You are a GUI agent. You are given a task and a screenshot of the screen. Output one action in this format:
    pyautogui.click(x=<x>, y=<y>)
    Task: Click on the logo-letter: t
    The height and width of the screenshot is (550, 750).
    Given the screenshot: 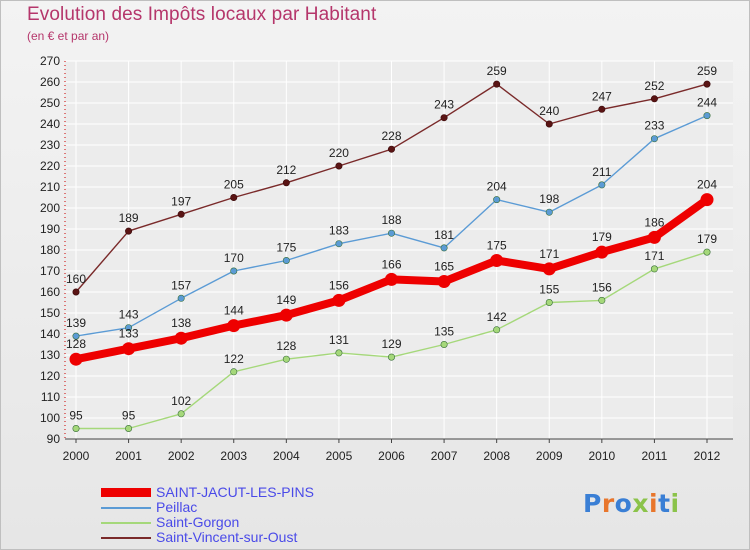 What is the action you would take?
    pyautogui.click(x=664, y=503)
    